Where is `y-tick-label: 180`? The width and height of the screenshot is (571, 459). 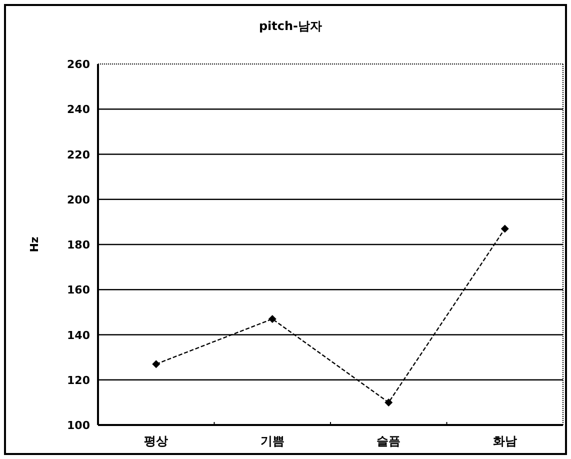 y-tick-label: 180 is located at coordinates (78, 245).